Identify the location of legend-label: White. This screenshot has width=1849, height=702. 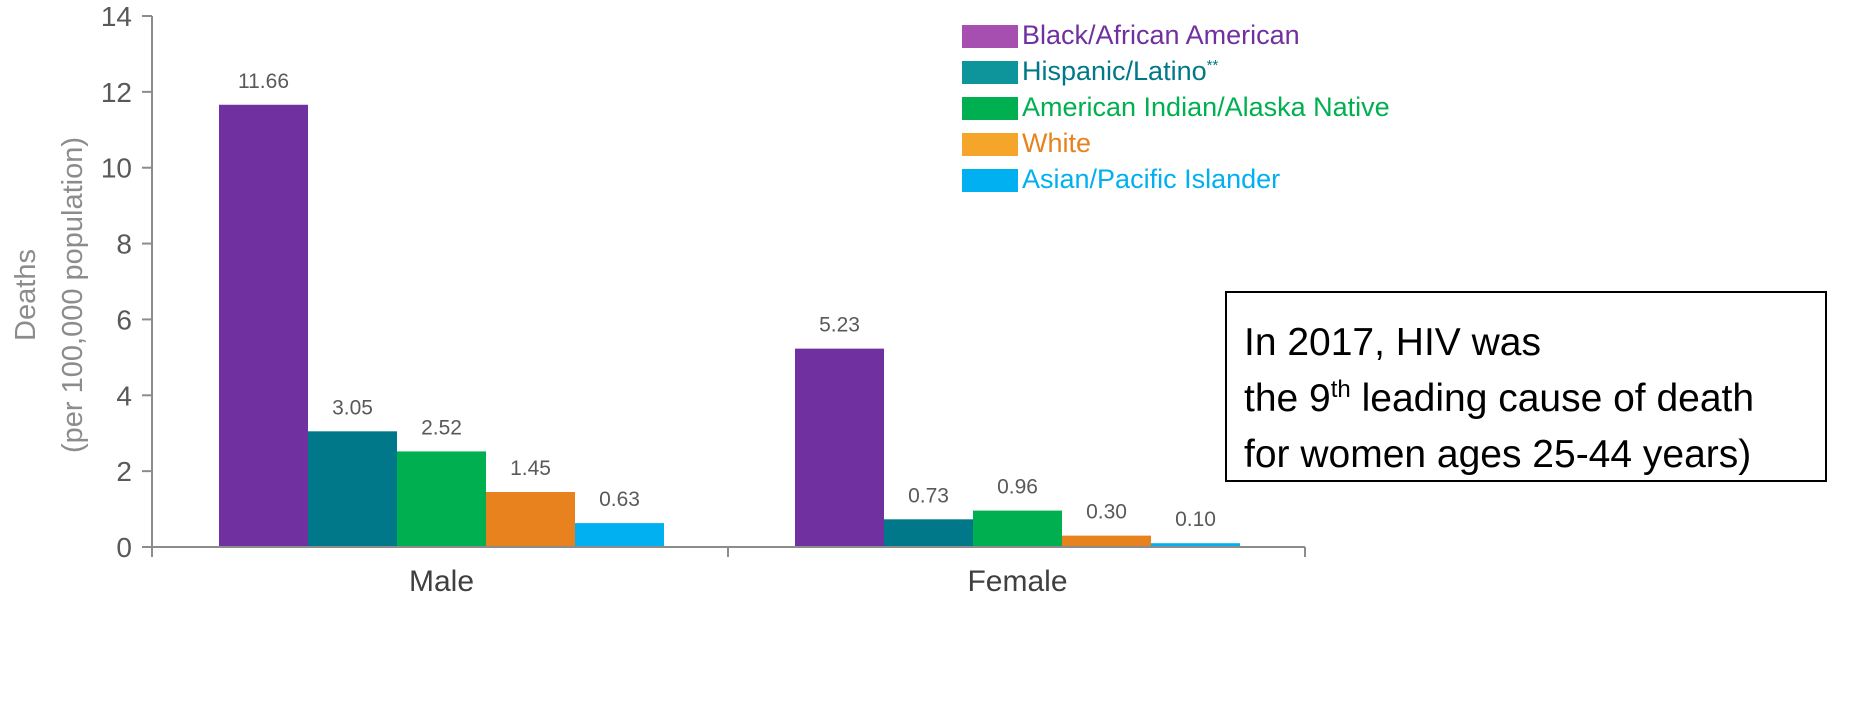
(1056, 143).